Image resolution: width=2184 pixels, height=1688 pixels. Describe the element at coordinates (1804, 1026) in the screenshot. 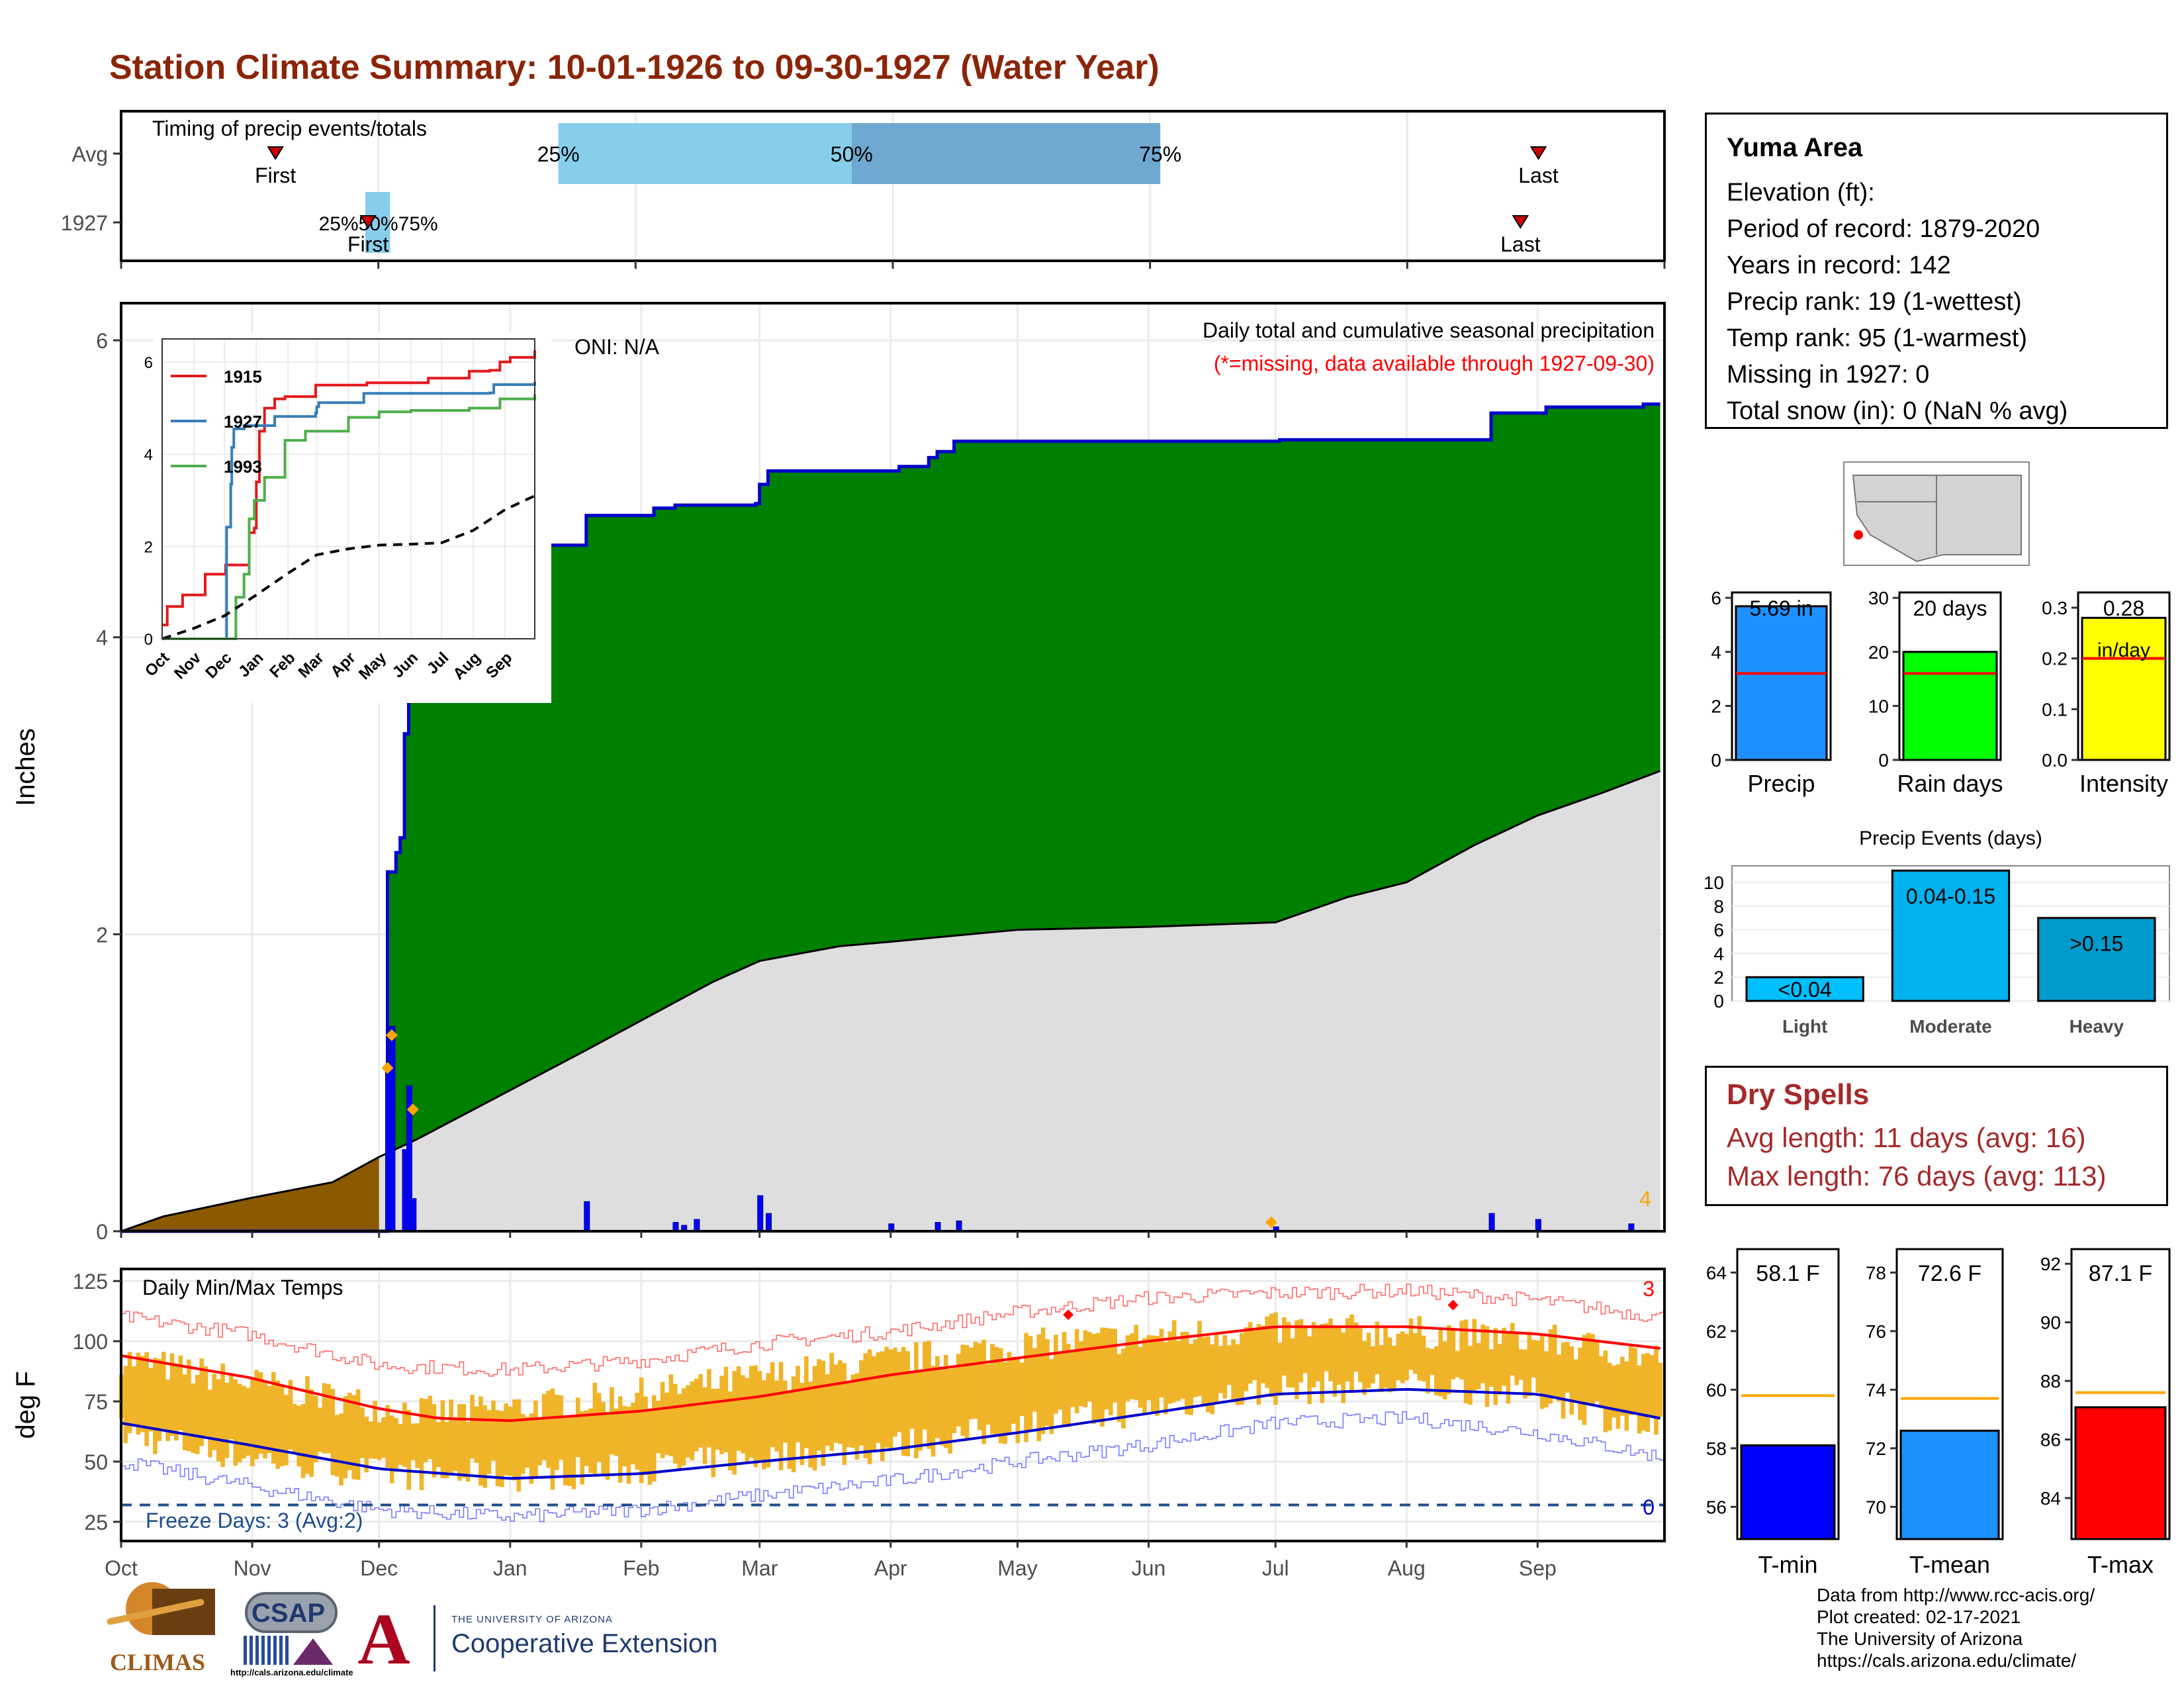

I see `precip-events-category-label: Light` at that location.